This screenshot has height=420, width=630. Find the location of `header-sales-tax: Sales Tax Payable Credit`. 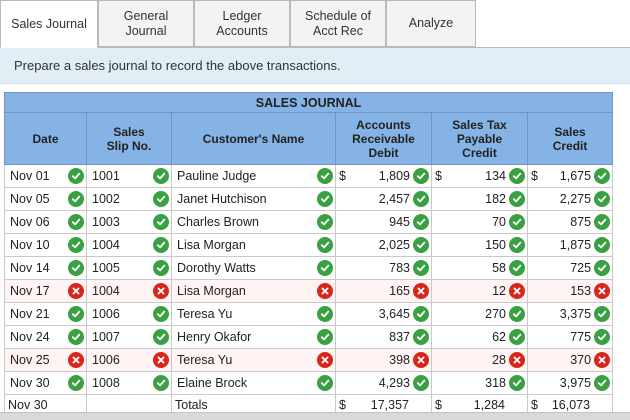

header-sales-tax: Sales Tax Payable Credit is located at coordinates (479, 138).